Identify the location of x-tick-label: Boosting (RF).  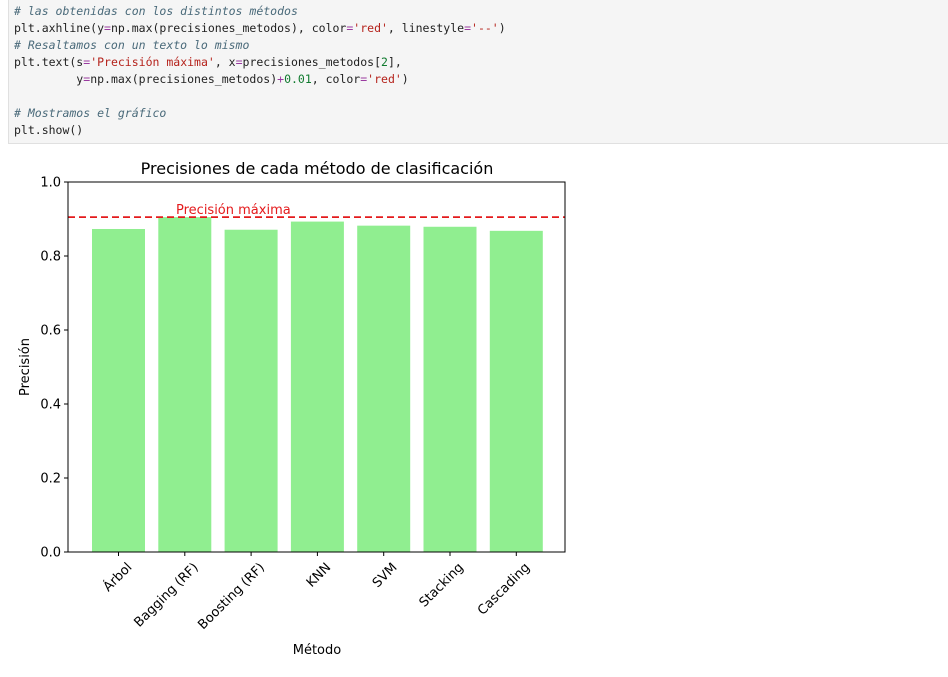
(231, 596).